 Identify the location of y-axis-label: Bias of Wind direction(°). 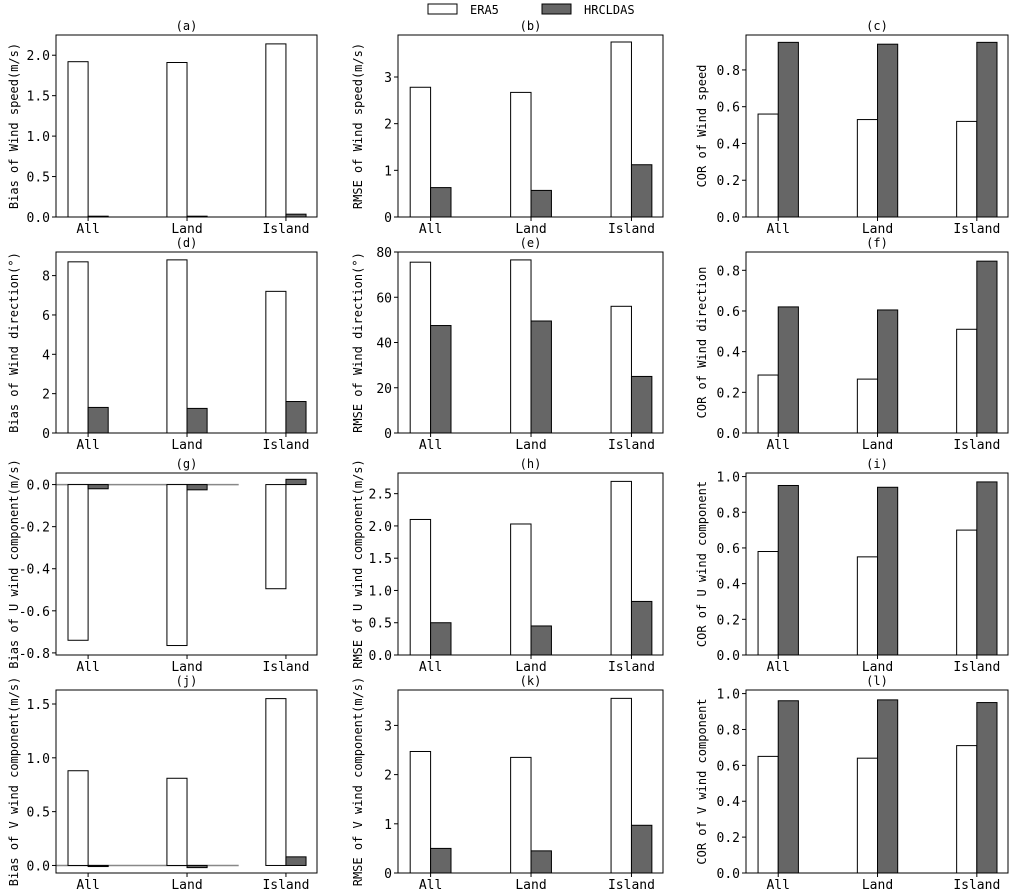
(14, 342).